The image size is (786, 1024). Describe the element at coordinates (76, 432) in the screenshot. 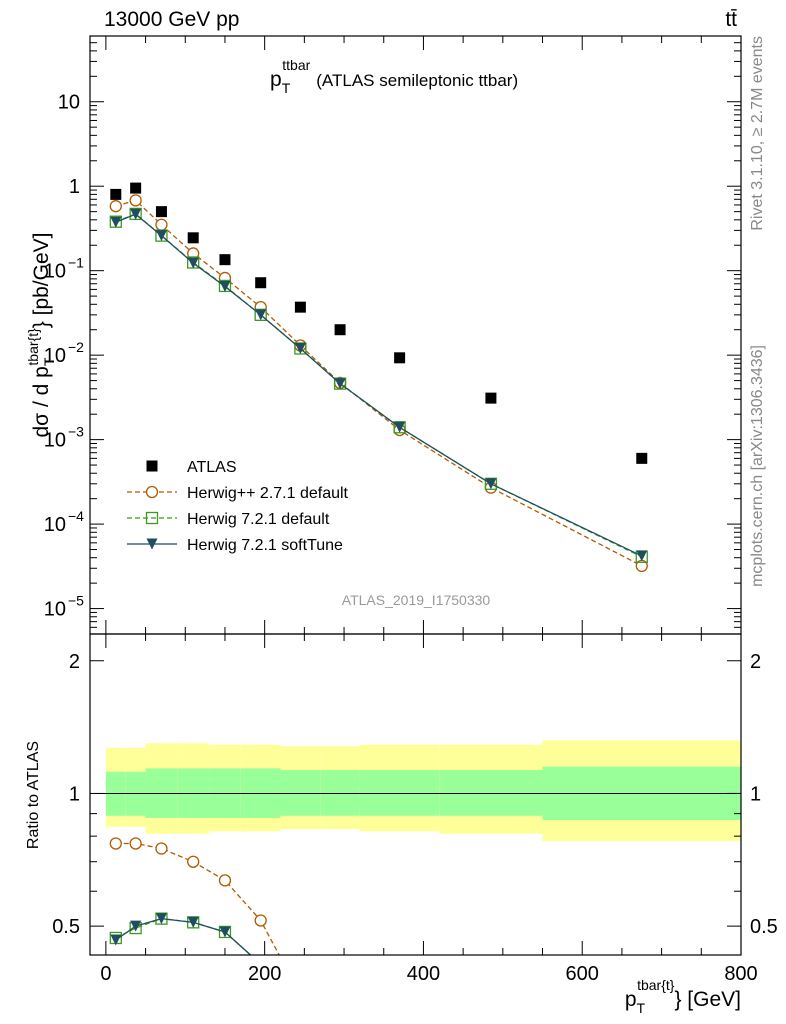

I see `y-tick-exponent: −3` at that location.